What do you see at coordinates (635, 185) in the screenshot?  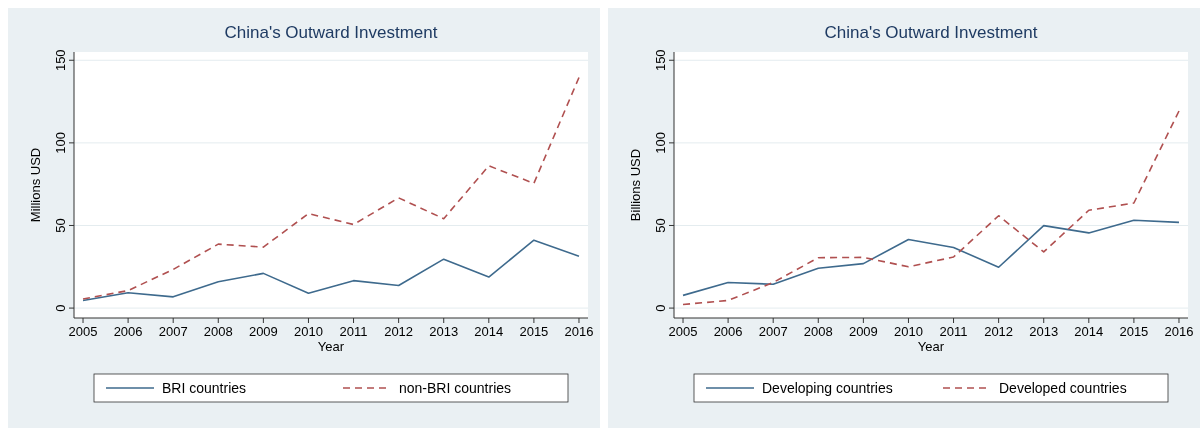 I see `y-axis-title: Billions USD` at bounding box center [635, 185].